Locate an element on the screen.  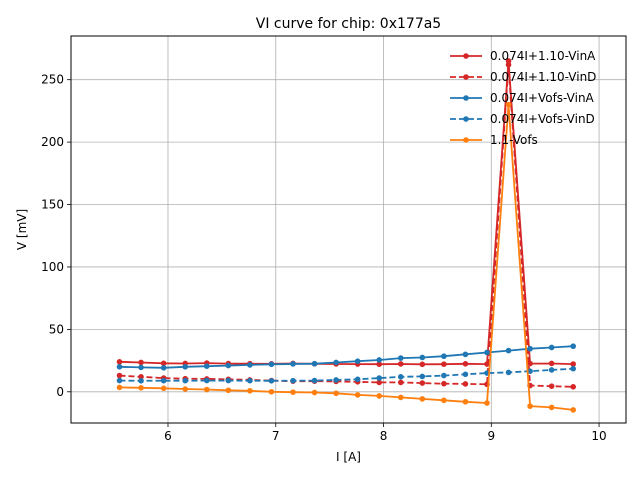
legend-label: 0.074I+Vofs-VinA is located at coordinates (542, 98).